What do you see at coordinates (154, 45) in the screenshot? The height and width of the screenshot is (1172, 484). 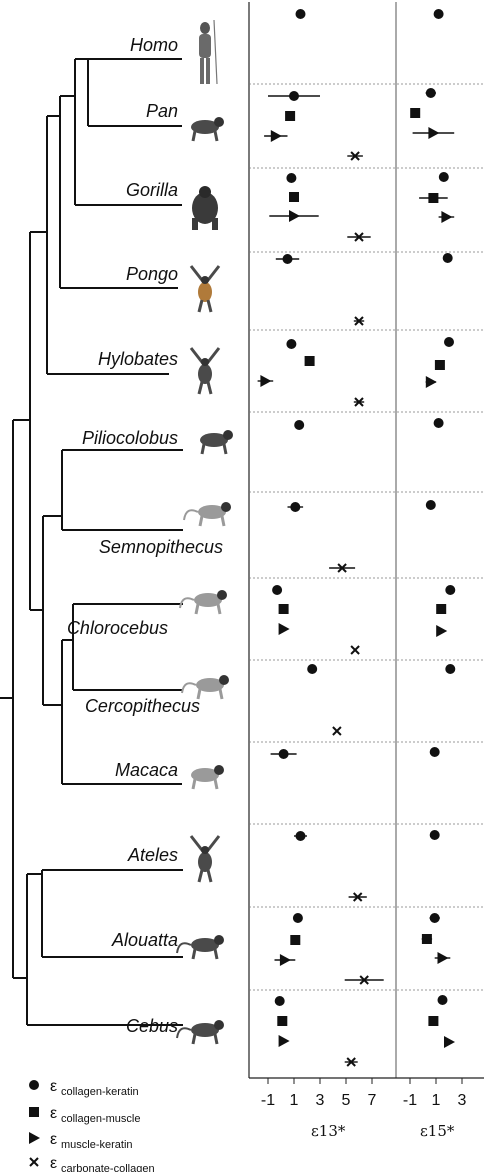 I see `taxon-label: Homo` at bounding box center [154, 45].